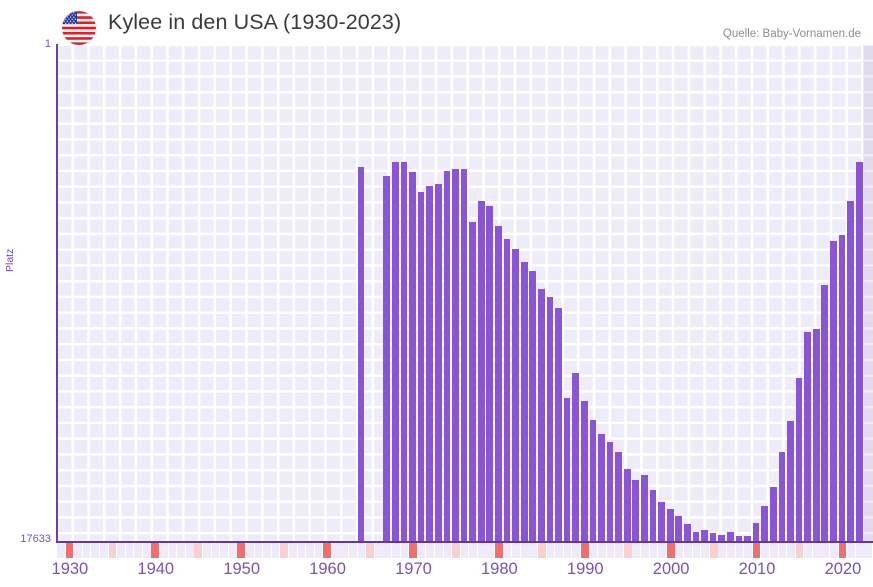 This screenshot has width=873, height=587. Describe the element at coordinates (585, 569) in the screenshot. I see `x-tick-label: 1990` at that location.